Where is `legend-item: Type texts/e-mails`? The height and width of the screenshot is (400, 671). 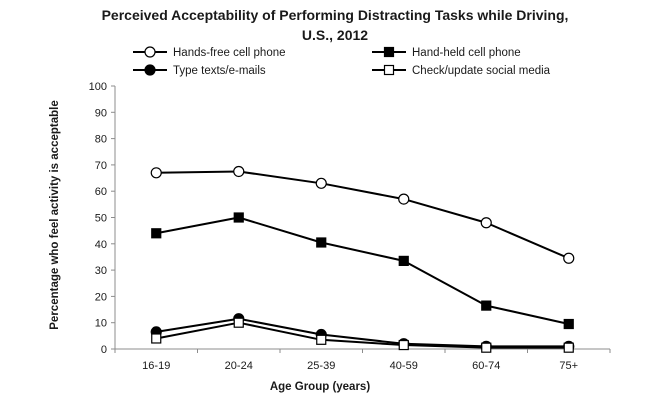
legend-item: Type texts/e-mails is located at coordinates (199, 70).